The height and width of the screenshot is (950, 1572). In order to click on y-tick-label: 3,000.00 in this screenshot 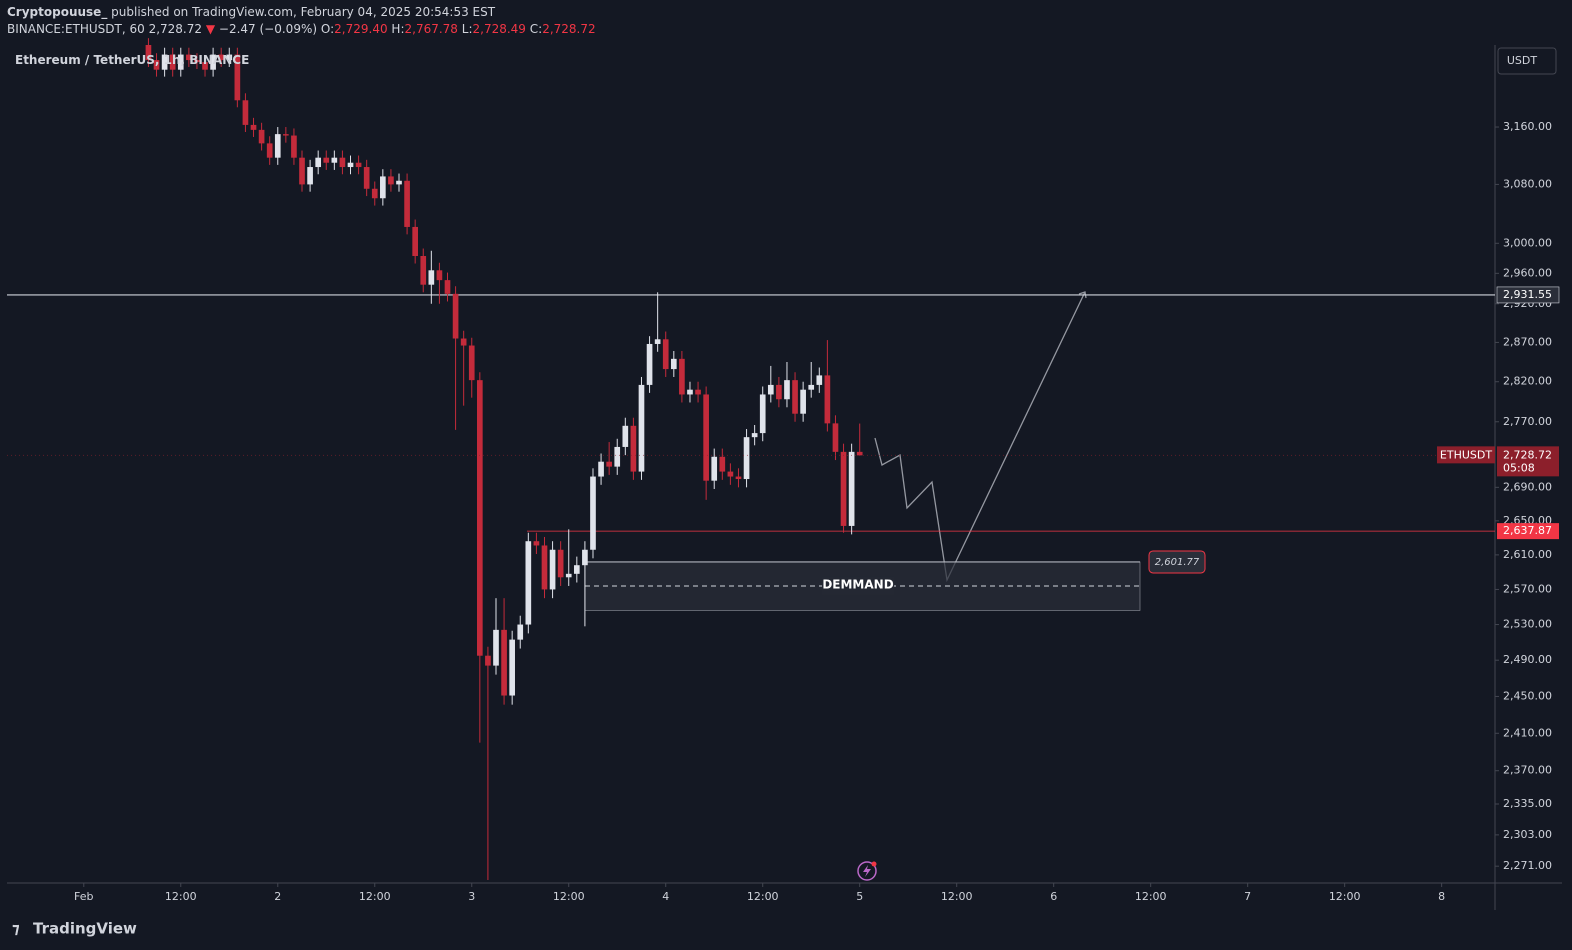, I will do `click(1527, 242)`.